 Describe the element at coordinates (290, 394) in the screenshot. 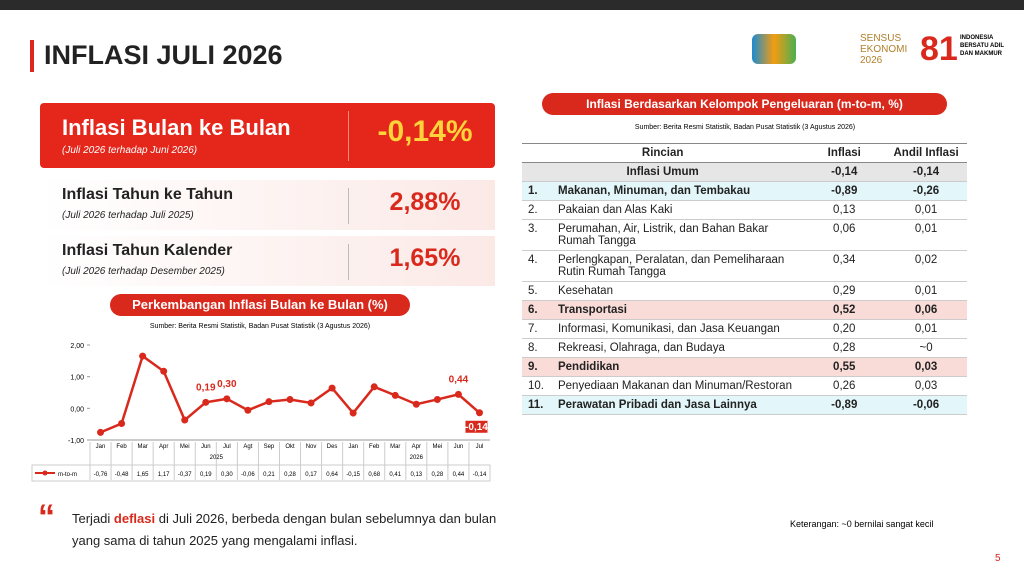

I see `line` at that location.